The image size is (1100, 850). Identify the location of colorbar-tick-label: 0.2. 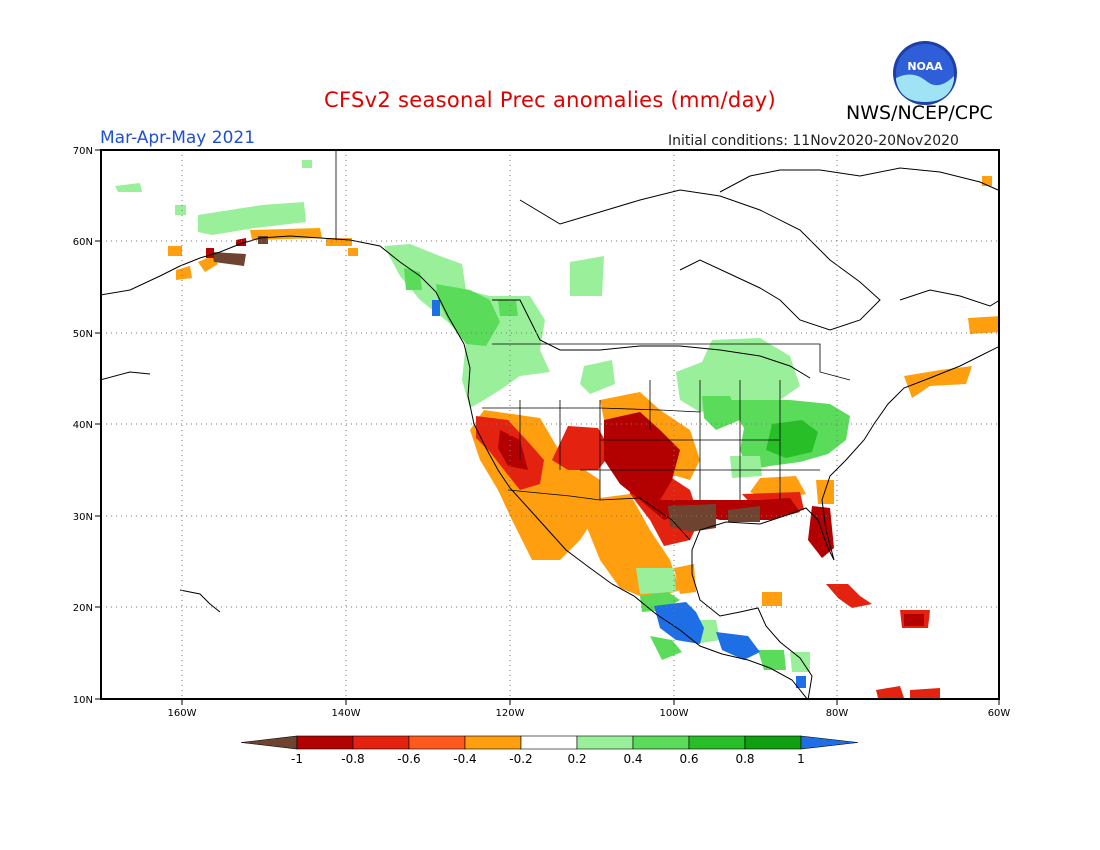
(576, 759).